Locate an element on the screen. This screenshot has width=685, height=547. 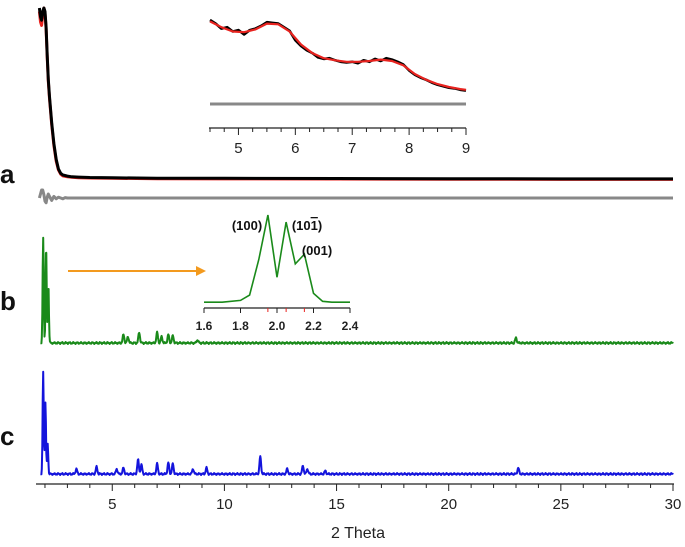
x-tick-label: 5 is located at coordinates (112, 504).